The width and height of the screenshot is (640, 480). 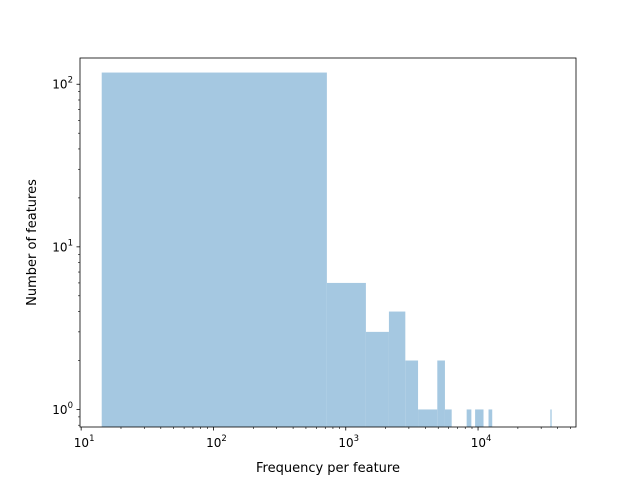 What do you see at coordinates (348, 442) in the screenshot?
I see `x-tick-label-2: 10³` at bounding box center [348, 442].